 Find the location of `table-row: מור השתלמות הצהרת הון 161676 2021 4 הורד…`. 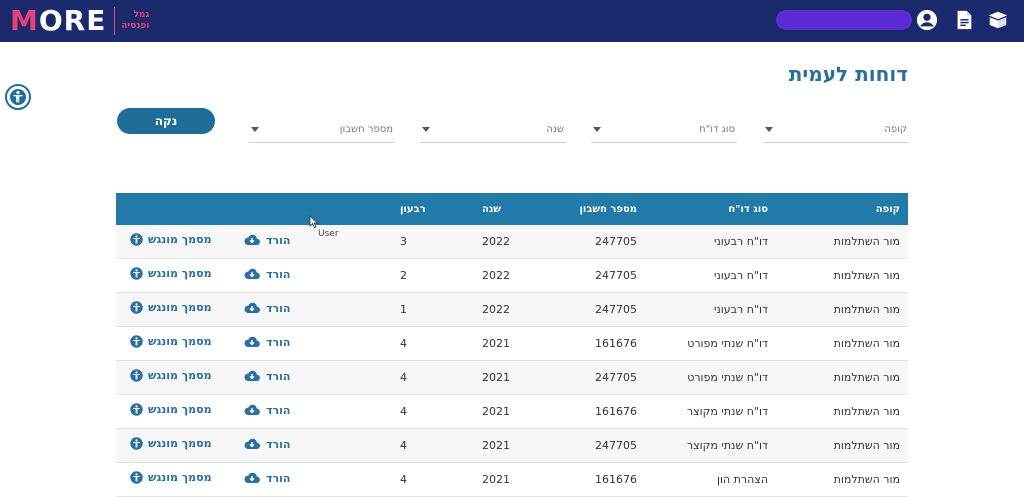

table-row: מור השתלמות הצהרת הון 161676 2021 4 הורד… is located at coordinates (512, 480).